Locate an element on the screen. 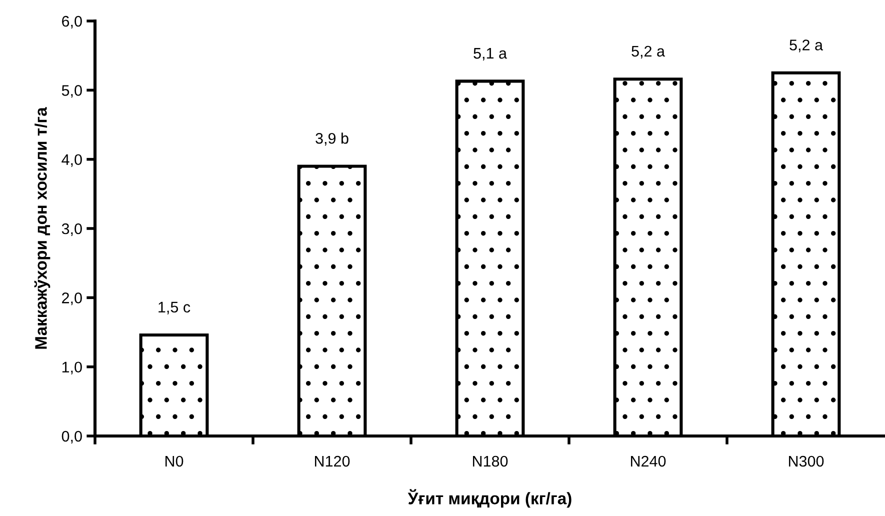 Image resolution: width=885 pixels, height=516 pixels. y-tick-label: 4,0 is located at coordinates (72, 160).